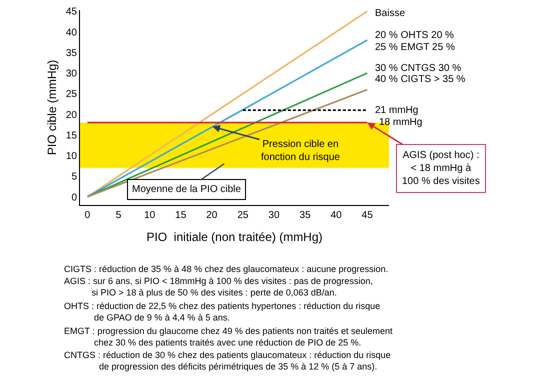  Describe the element at coordinates (274, 215) in the screenshot. I see `x-tick-label: 30` at that location.